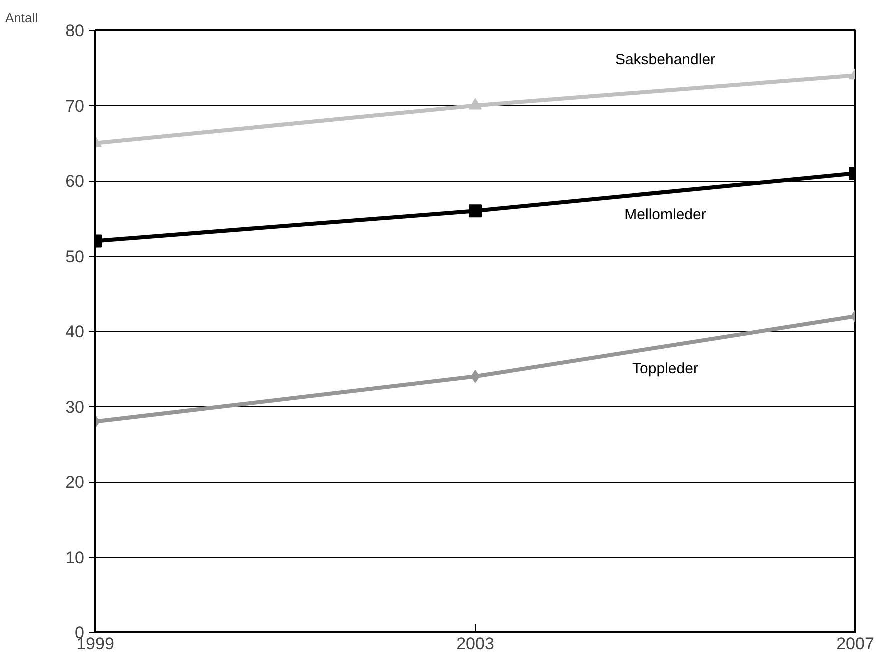 This screenshot has height=672, width=880. Describe the element at coordinates (75, 332) in the screenshot. I see `y-tick-label: 40` at that location.